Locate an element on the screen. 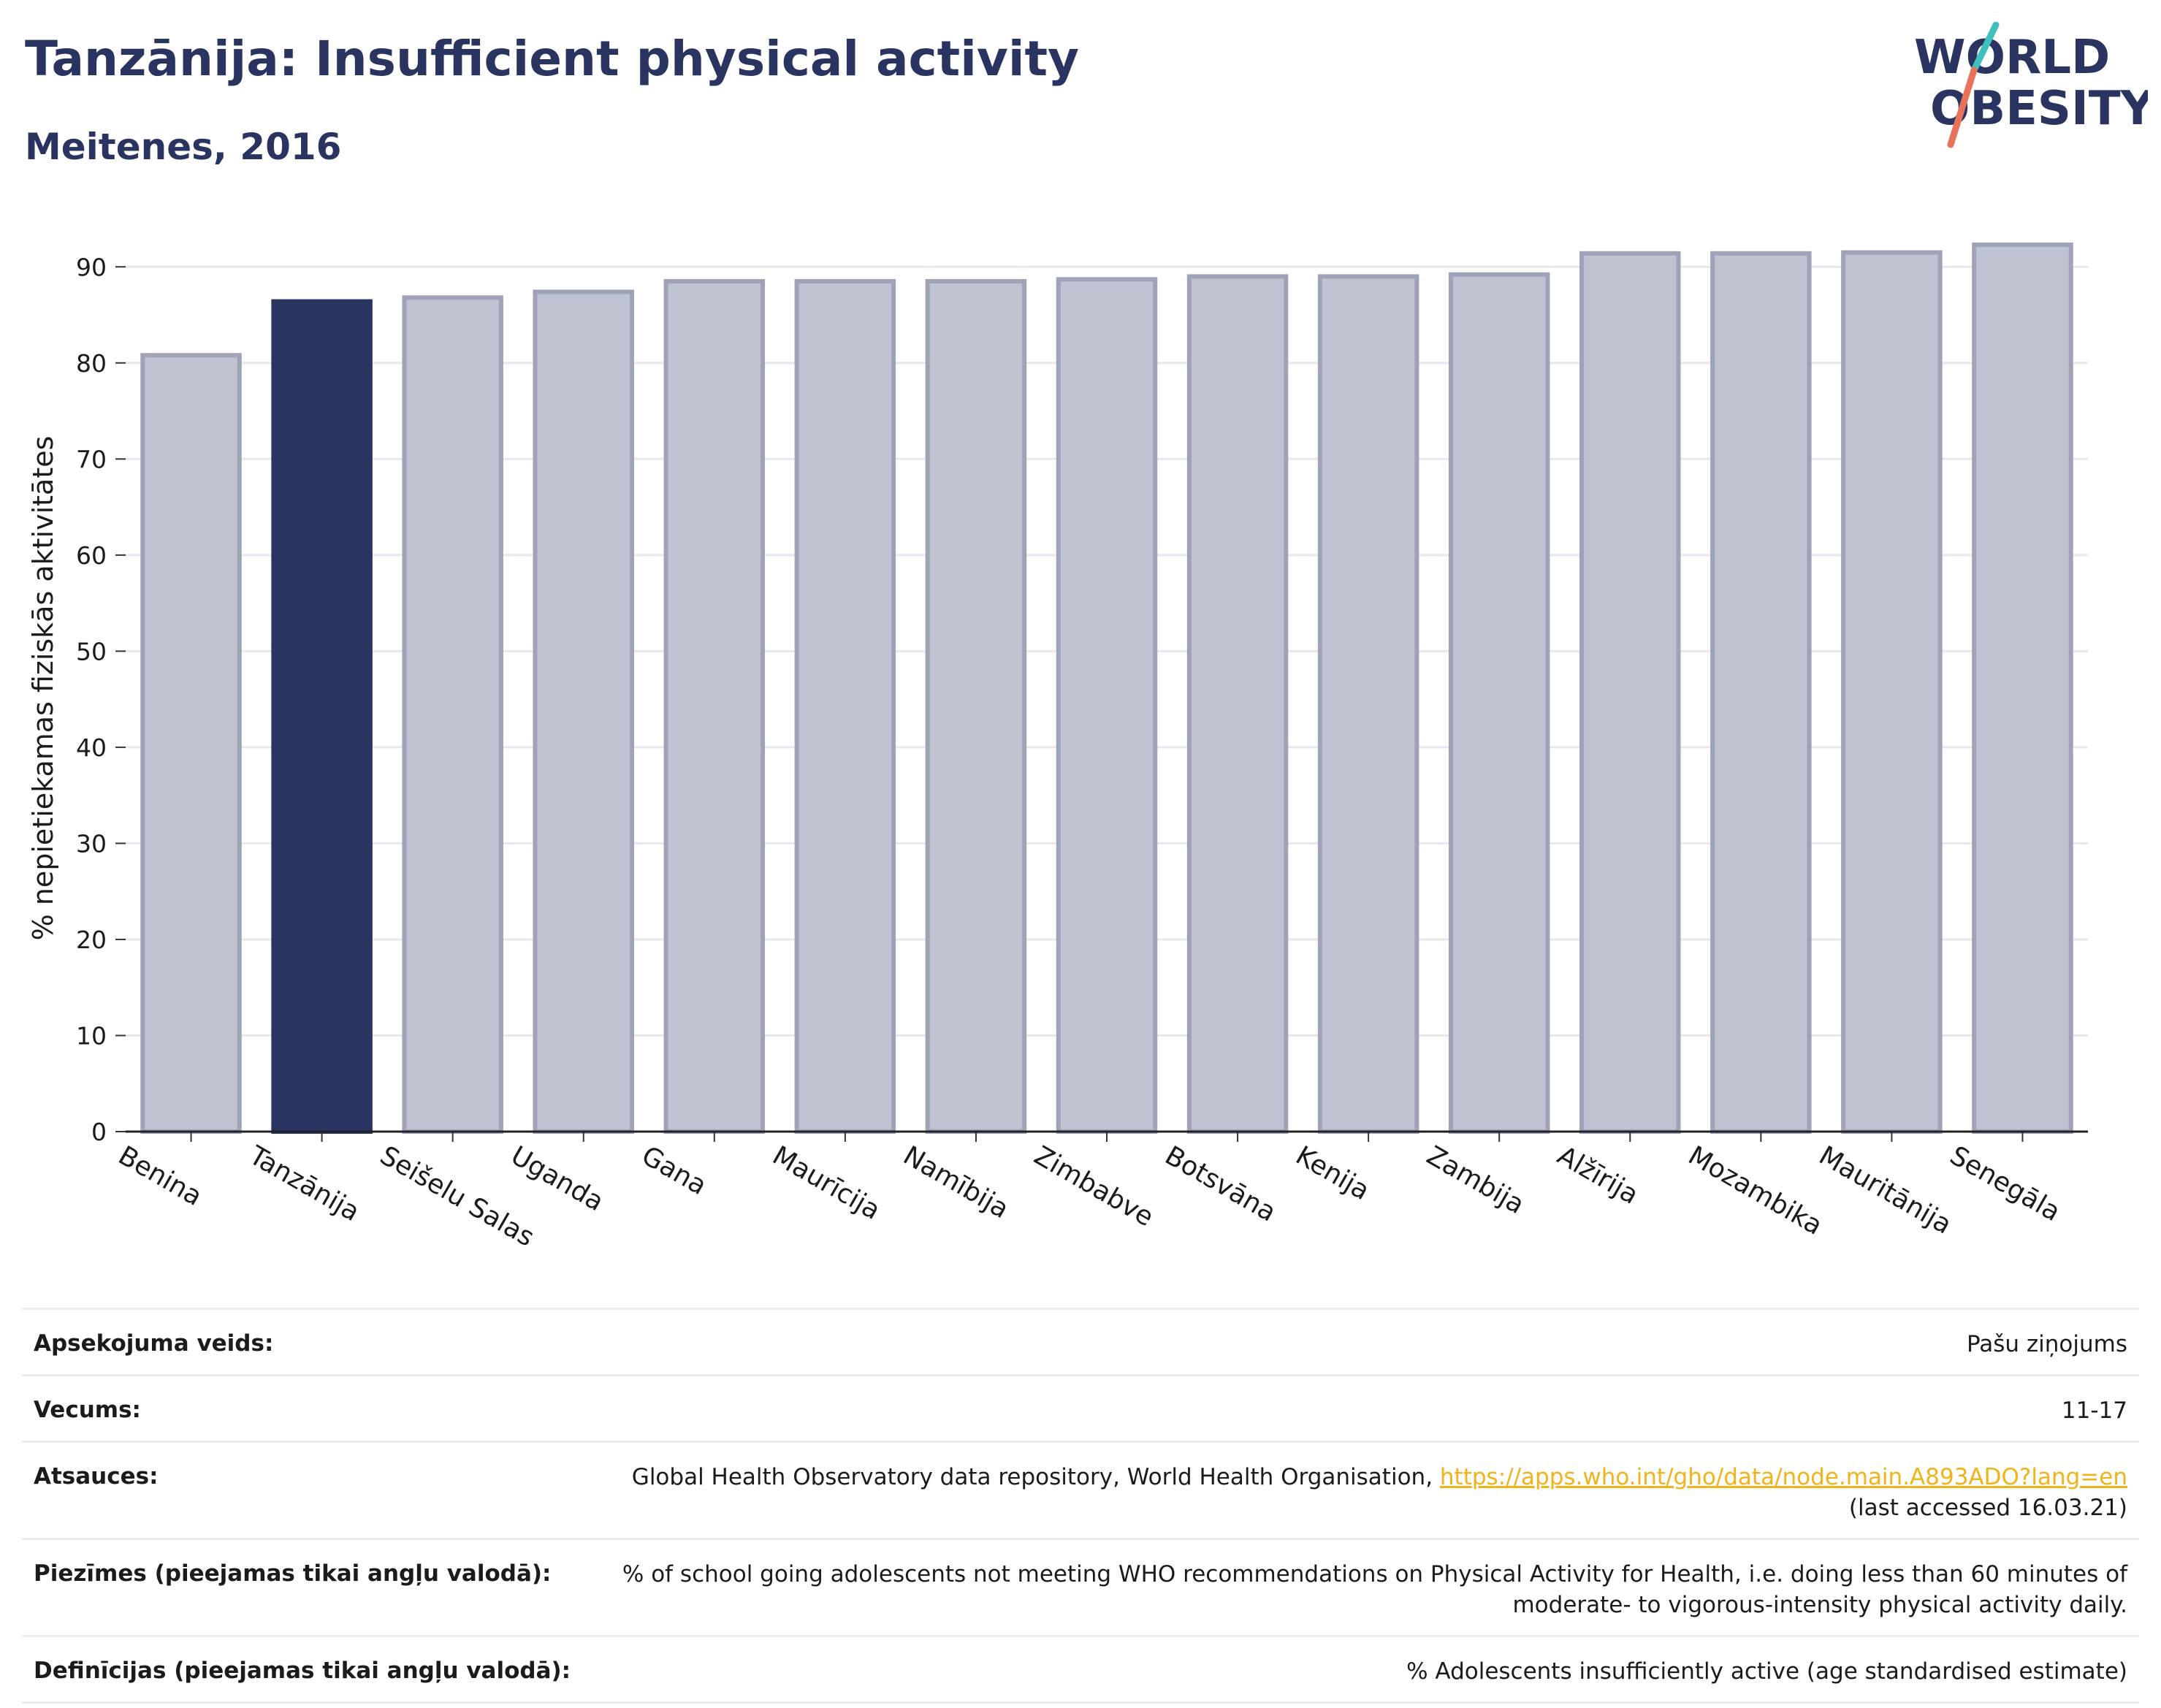  y-tick-label: 90 is located at coordinates (91, 267).